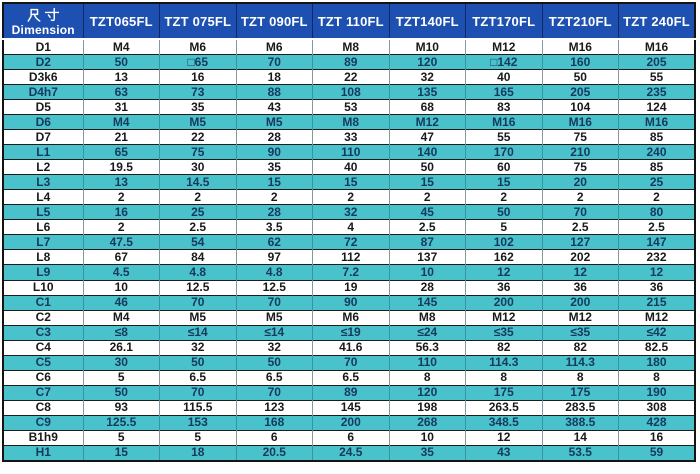 This screenshot has width=700, height=474. What do you see at coordinates (274, 21) in the screenshot?
I see `column-header: TZT 090FL` at bounding box center [274, 21].